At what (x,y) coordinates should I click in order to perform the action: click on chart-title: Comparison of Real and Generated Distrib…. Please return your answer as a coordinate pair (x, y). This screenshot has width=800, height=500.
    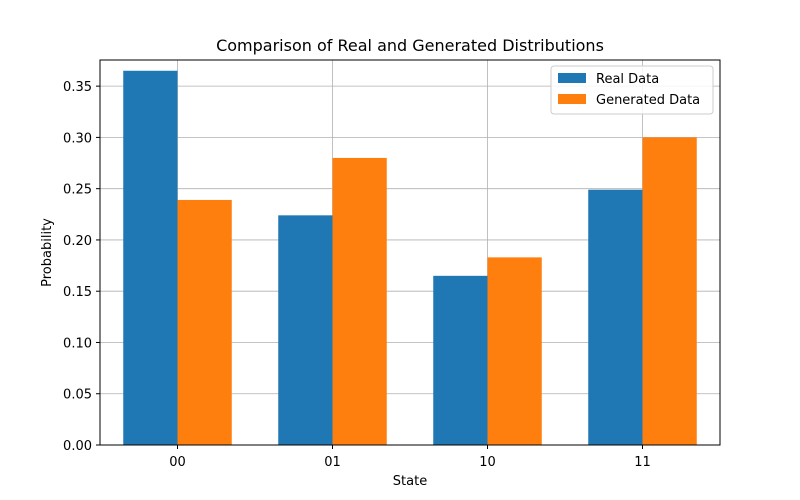
    Looking at the image, I should click on (410, 45).